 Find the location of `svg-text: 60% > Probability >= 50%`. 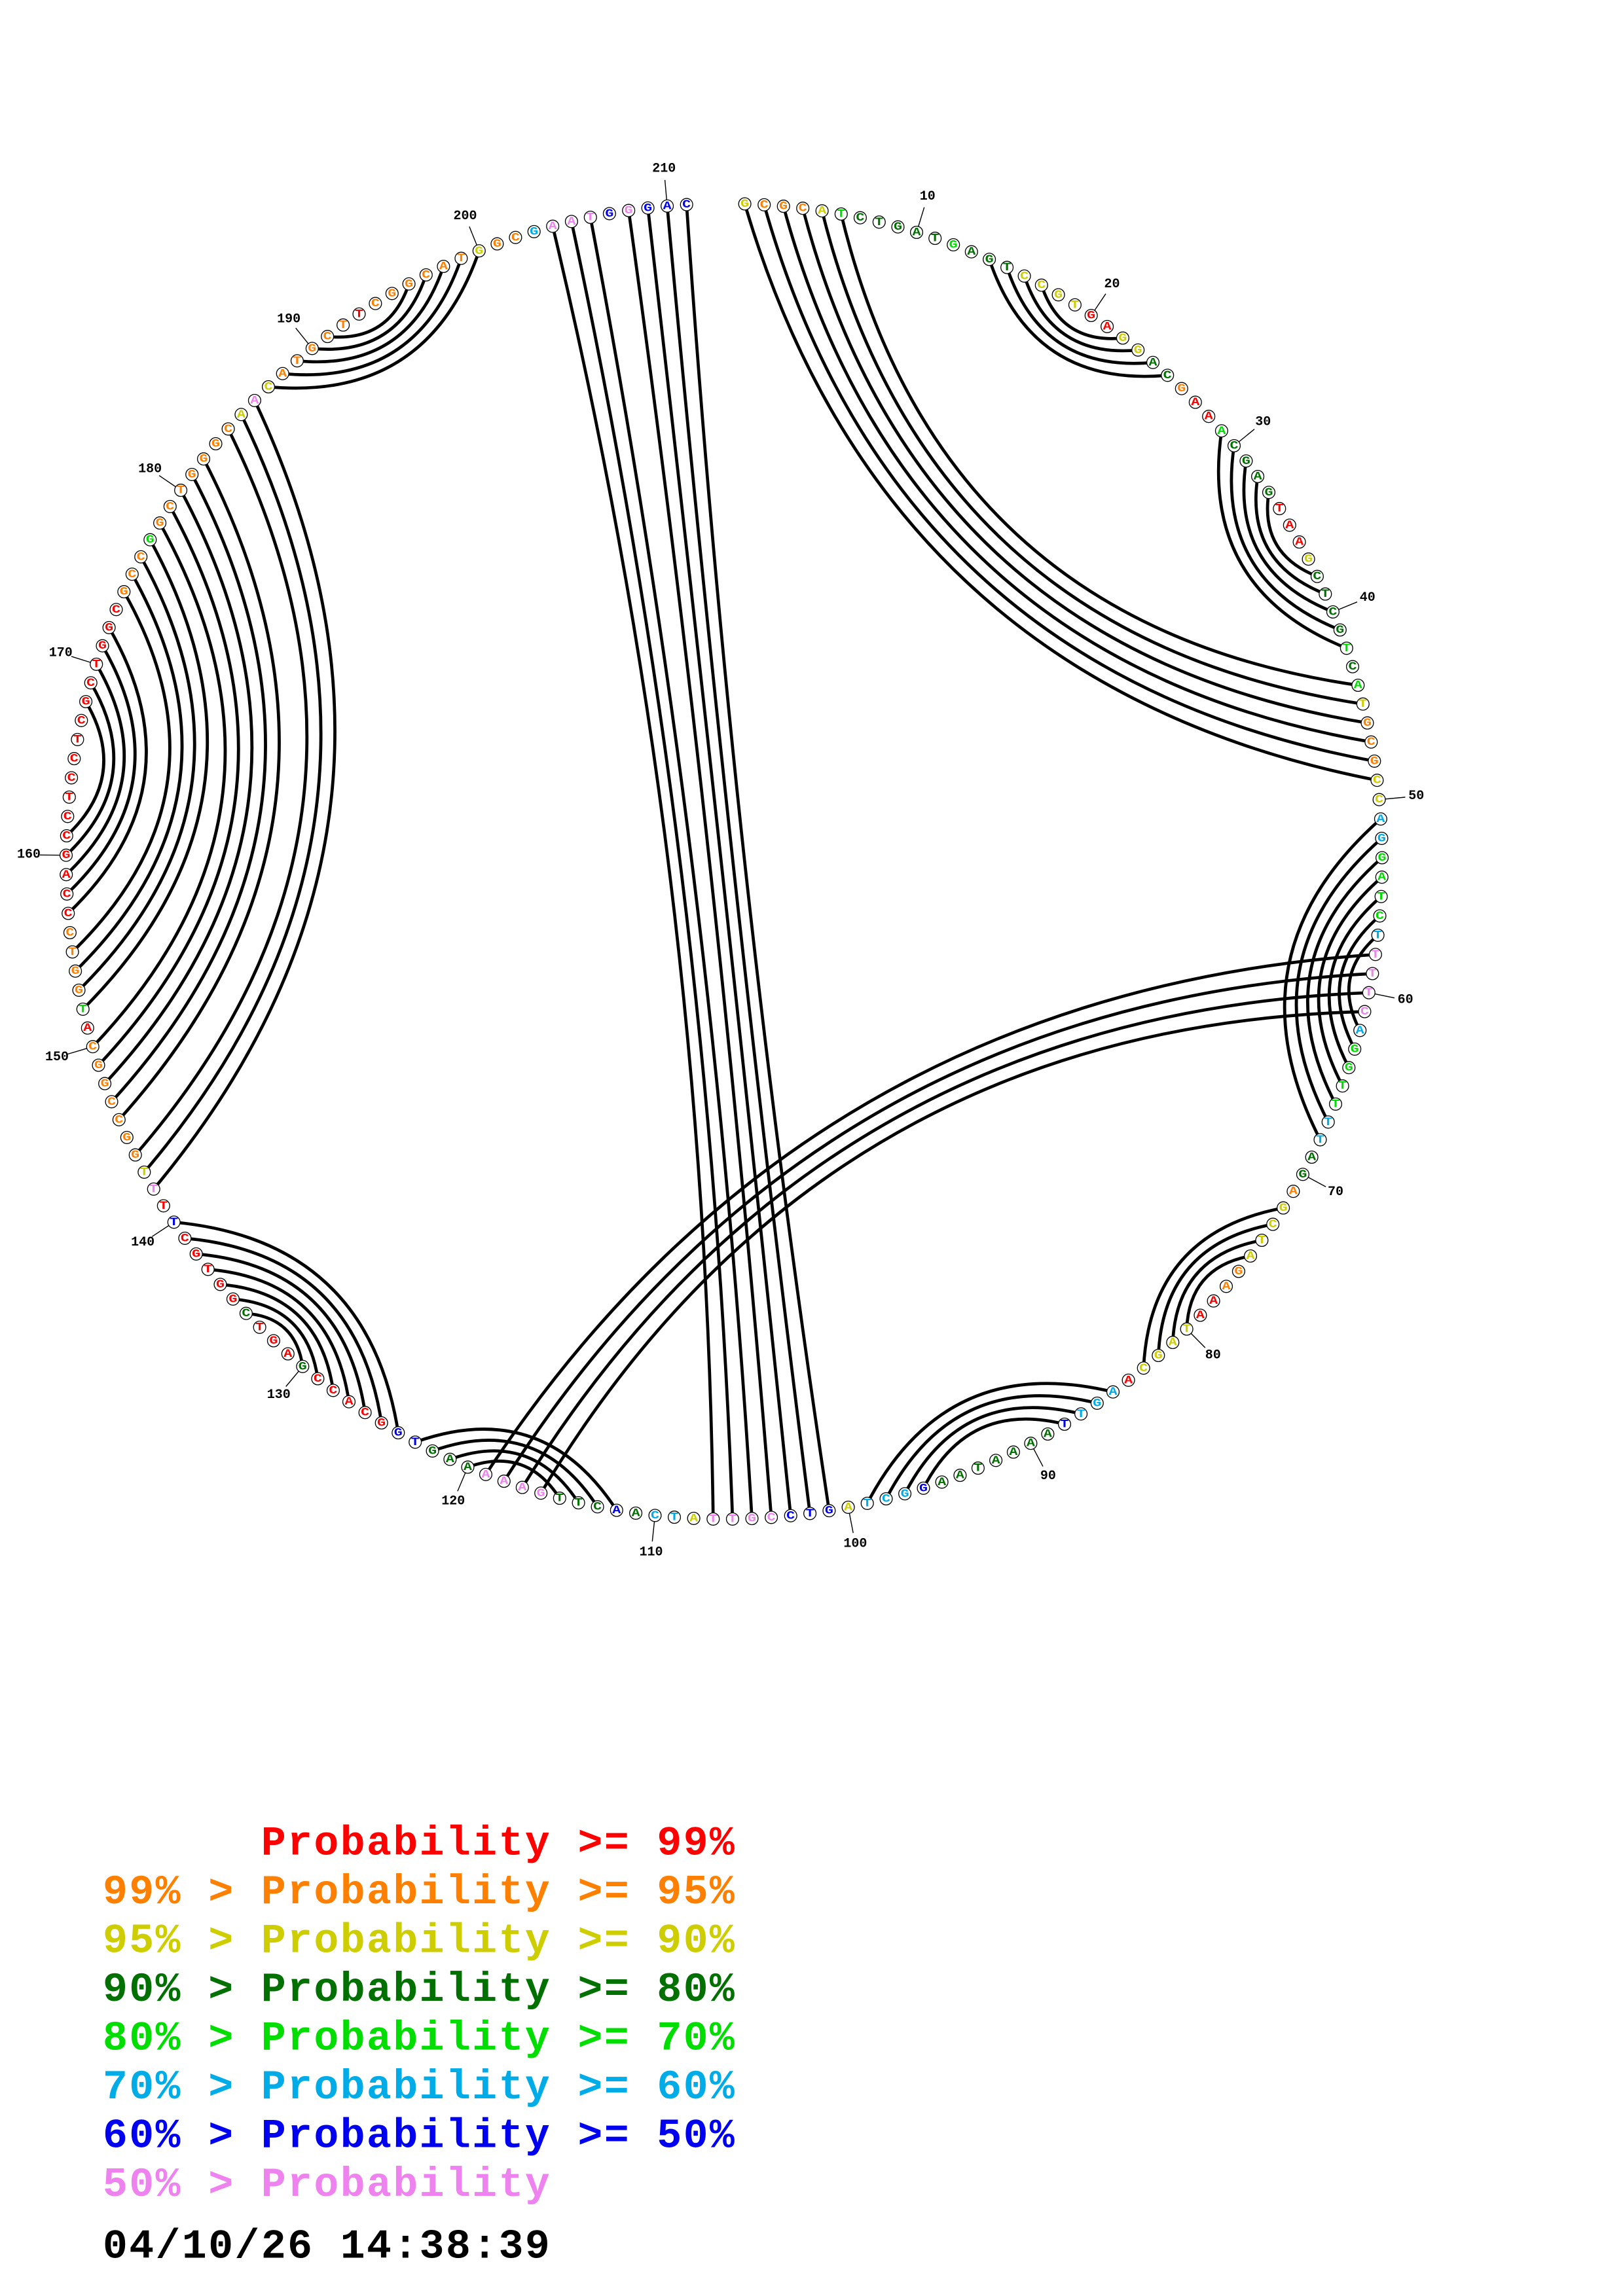

svg-text: 60% > Probability >= 50% is located at coordinates (419, 2136).